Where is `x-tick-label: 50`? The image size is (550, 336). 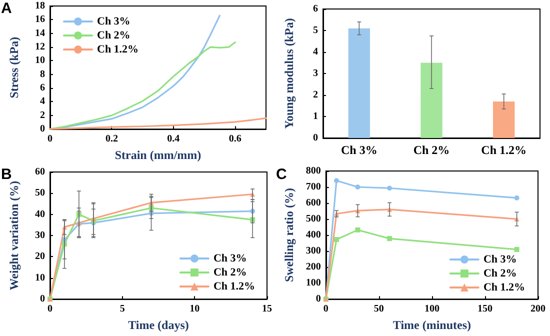
x-tick-label: 50 is located at coordinates (379, 309).